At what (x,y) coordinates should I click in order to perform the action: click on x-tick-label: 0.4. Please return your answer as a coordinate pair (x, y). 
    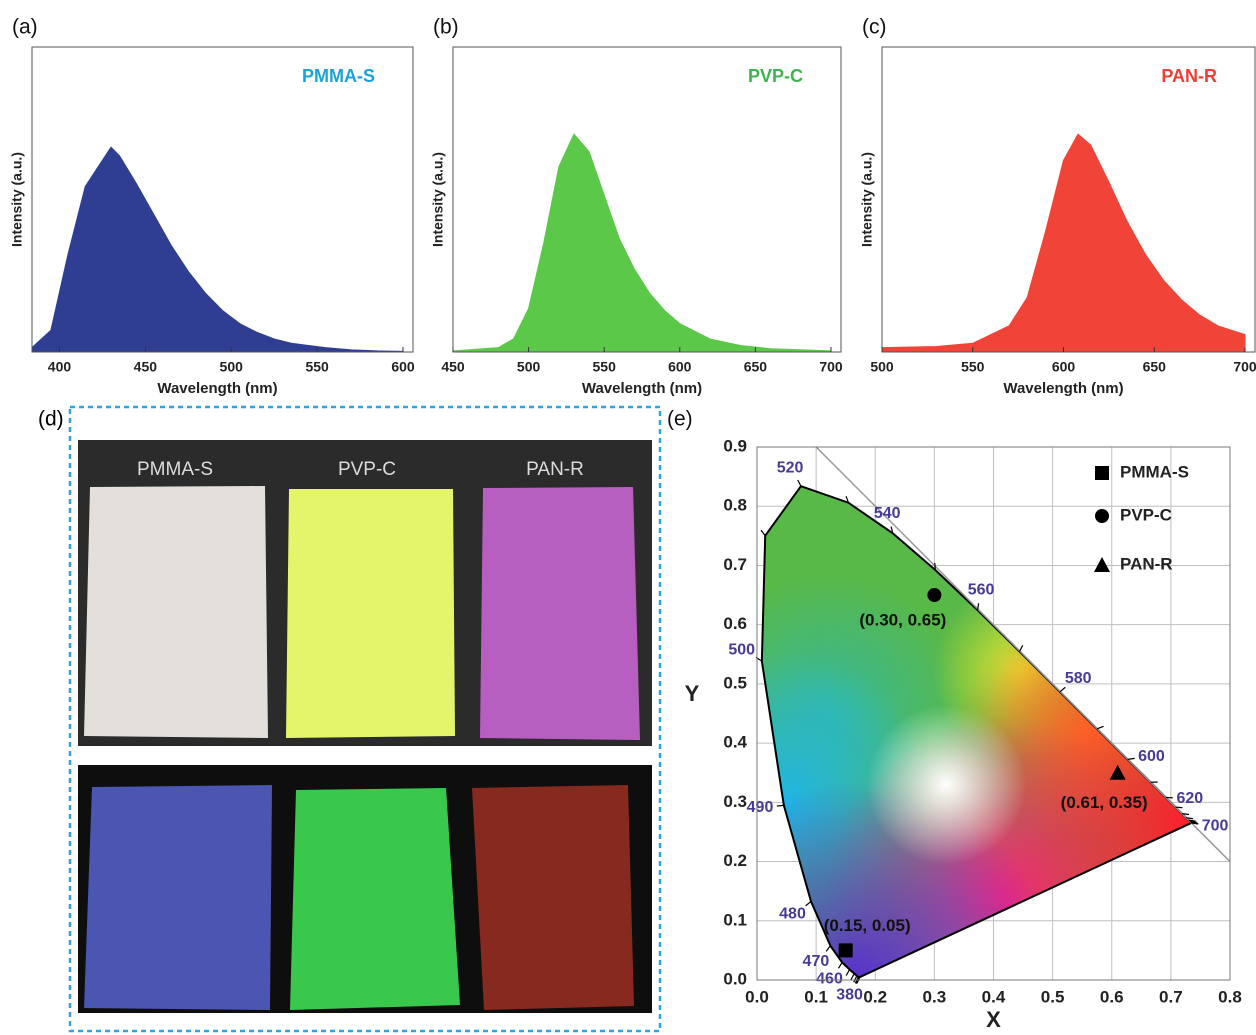
    Looking at the image, I should click on (994, 996).